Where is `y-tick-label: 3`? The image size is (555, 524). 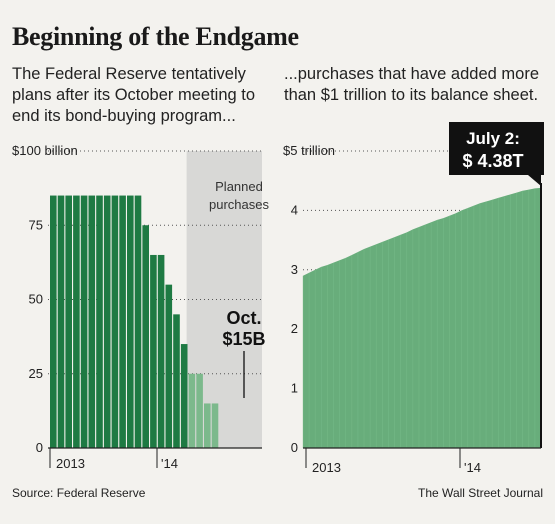 y-tick-label: 3 is located at coordinates (294, 269).